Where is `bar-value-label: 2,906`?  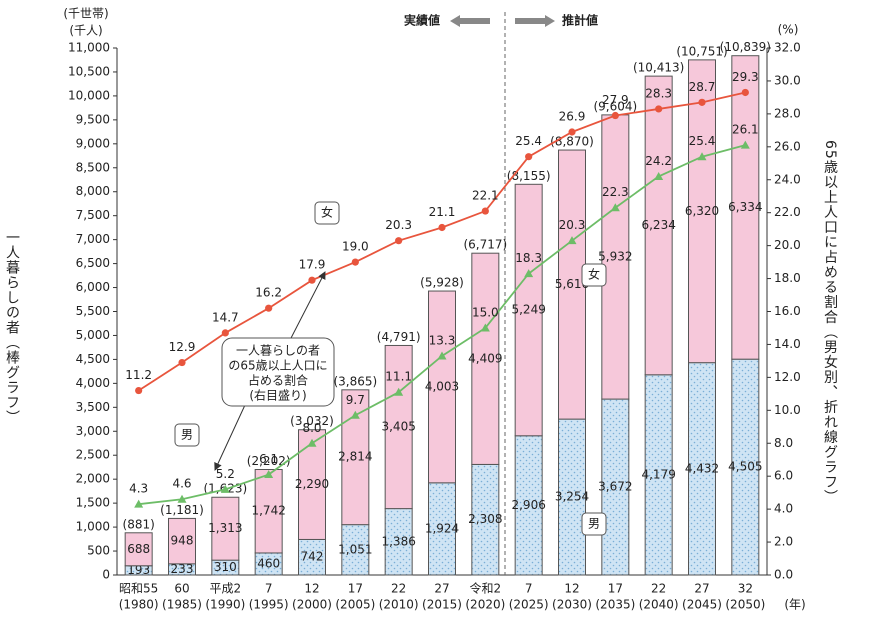 bar-value-label: 2,906 is located at coordinates (528, 505).